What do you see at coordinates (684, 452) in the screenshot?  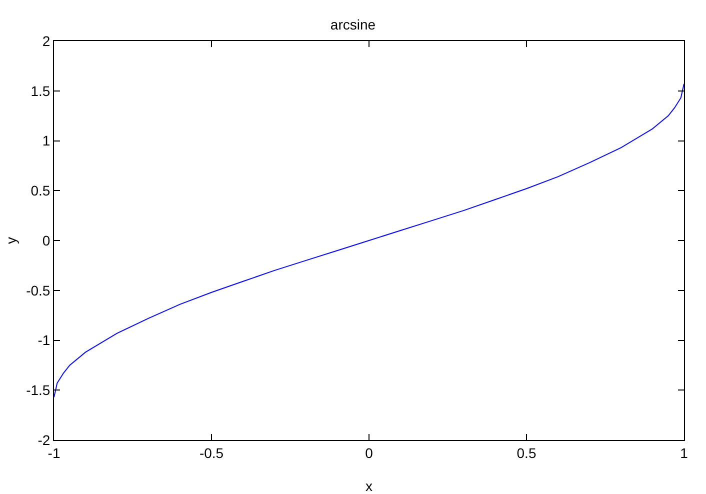 I see `x-tick-label: 1` at bounding box center [684, 452].